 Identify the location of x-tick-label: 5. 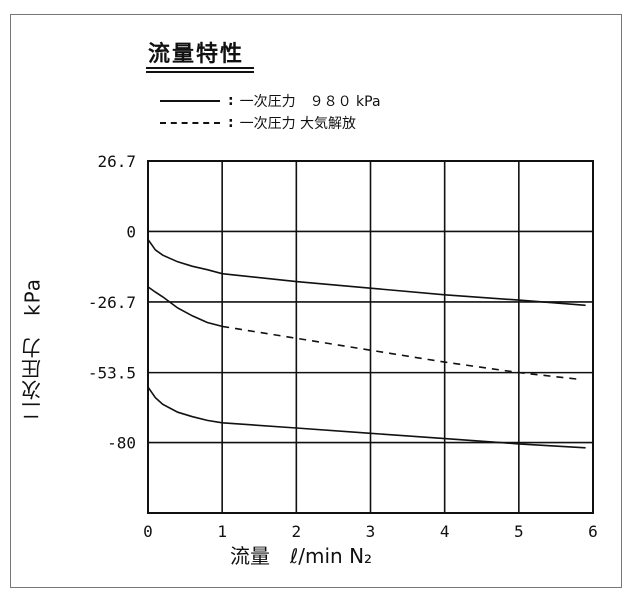
(519, 531).